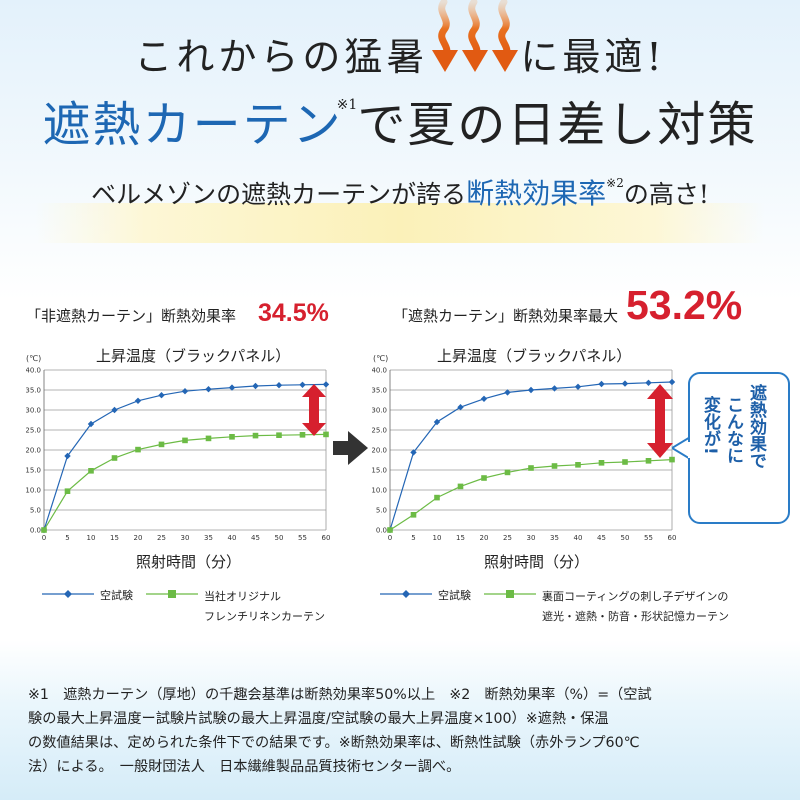 Image resolution: width=800 pixels, height=800 pixels. Describe the element at coordinates (593, 57) in the screenshot. I see `headline-line1-part2: に最適!` at that location.